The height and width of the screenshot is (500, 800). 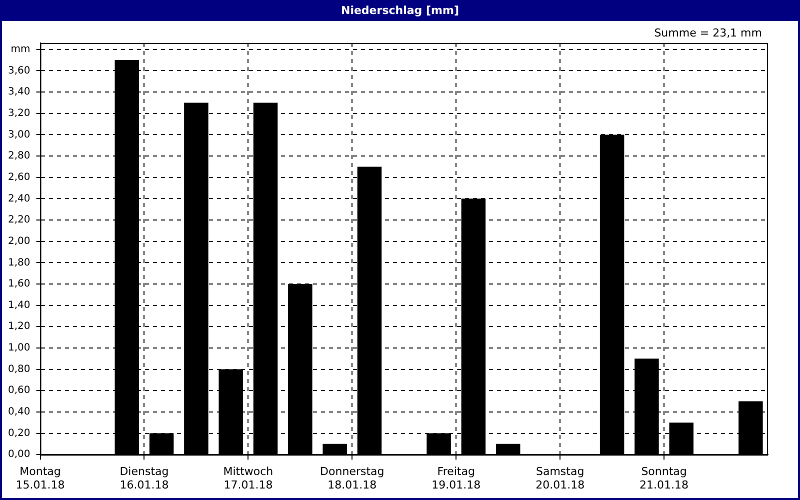 I want to click on y-tick-label: 1,80, so click(x=19, y=262).